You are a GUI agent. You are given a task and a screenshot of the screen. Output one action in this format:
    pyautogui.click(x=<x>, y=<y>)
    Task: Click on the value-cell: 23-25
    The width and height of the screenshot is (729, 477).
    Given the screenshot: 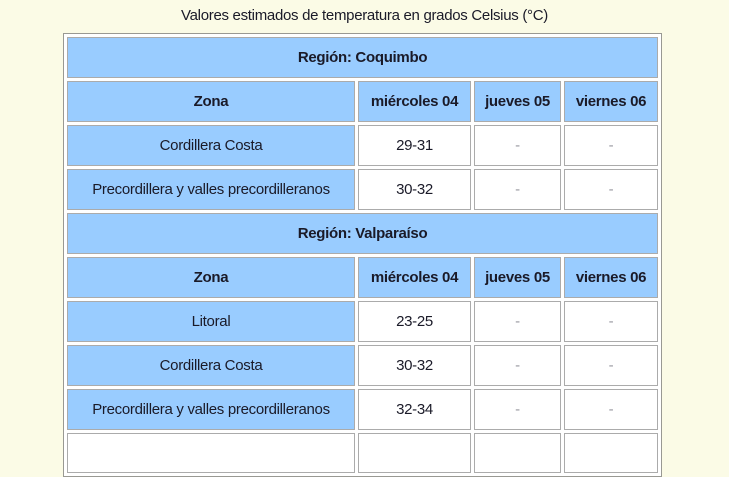 What is the action you would take?
    pyautogui.click(x=414, y=321)
    